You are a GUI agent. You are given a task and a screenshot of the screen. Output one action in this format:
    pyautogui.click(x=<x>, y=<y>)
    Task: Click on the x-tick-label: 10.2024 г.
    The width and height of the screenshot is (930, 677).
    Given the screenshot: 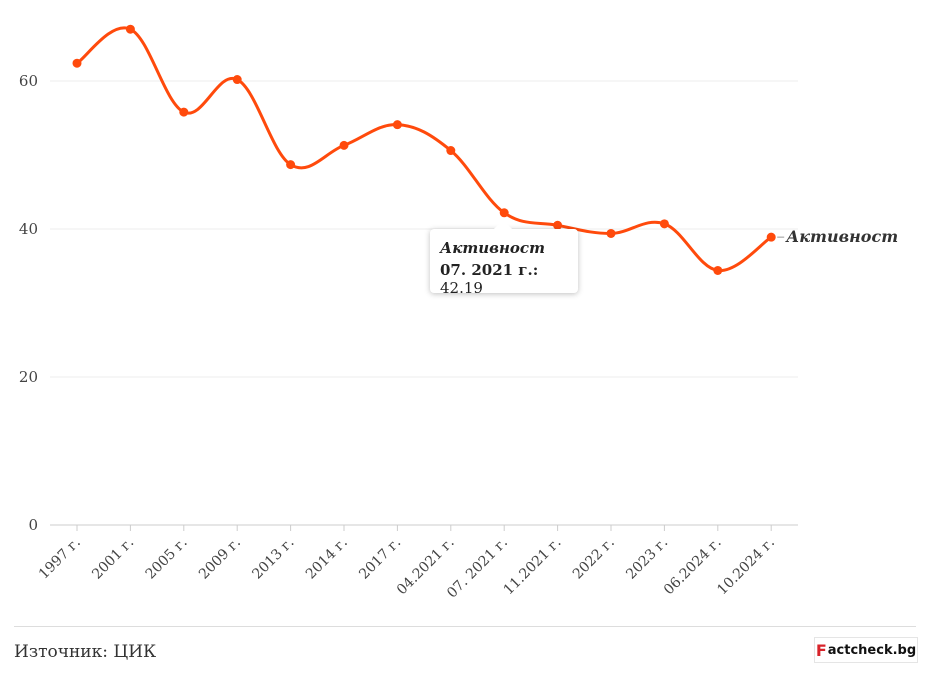 What is the action you would take?
    pyautogui.click(x=746, y=567)
    